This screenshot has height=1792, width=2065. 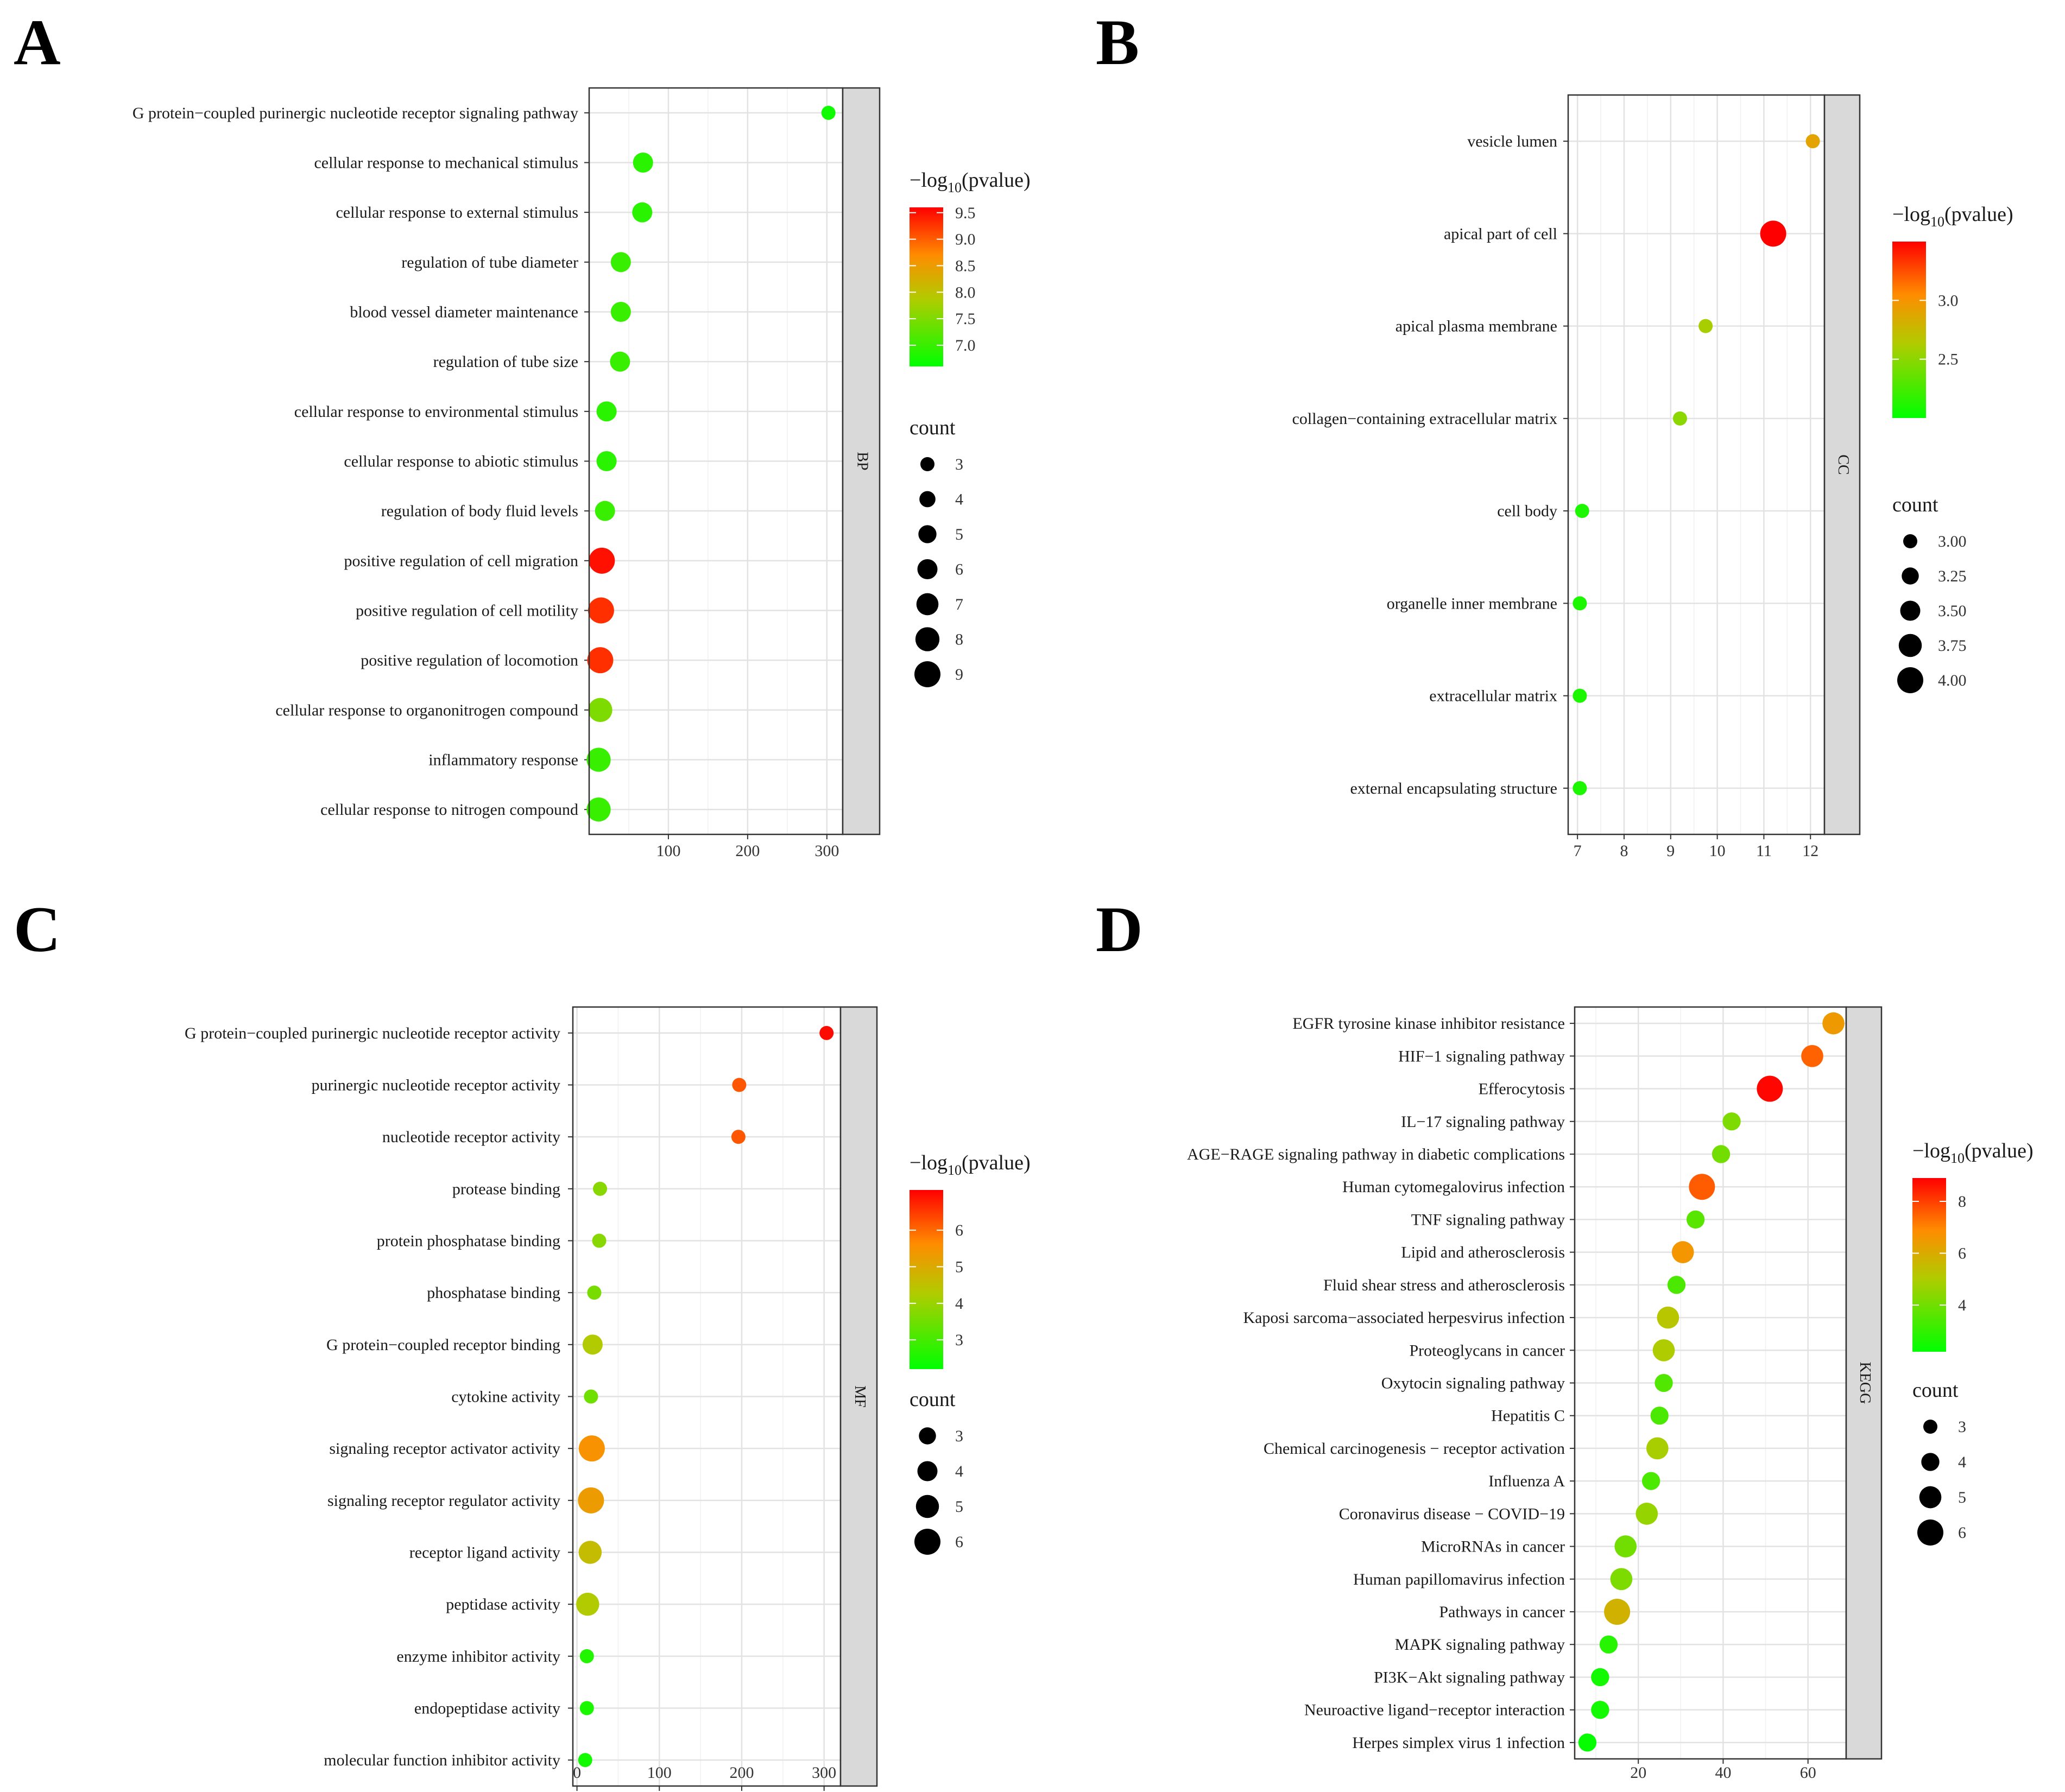 What do you see at coordinates (577, 1773) in the screenshot?
I see `x-tick-label: 0` at bounding box center [577, 1773].